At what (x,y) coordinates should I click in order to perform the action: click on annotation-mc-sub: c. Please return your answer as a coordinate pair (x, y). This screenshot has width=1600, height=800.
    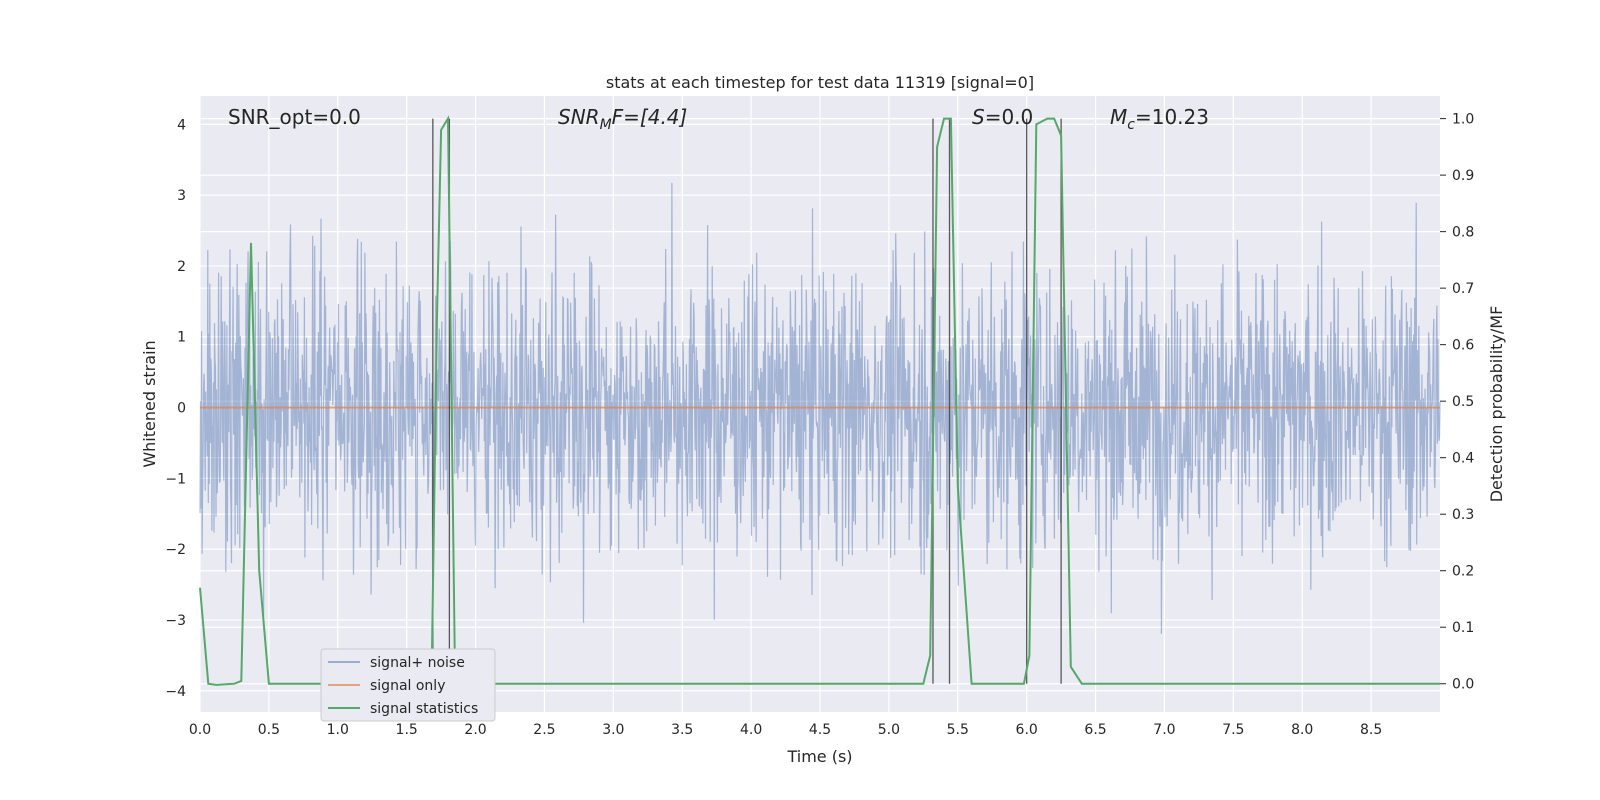
    Looking at the image, I should click on (1131, 125).